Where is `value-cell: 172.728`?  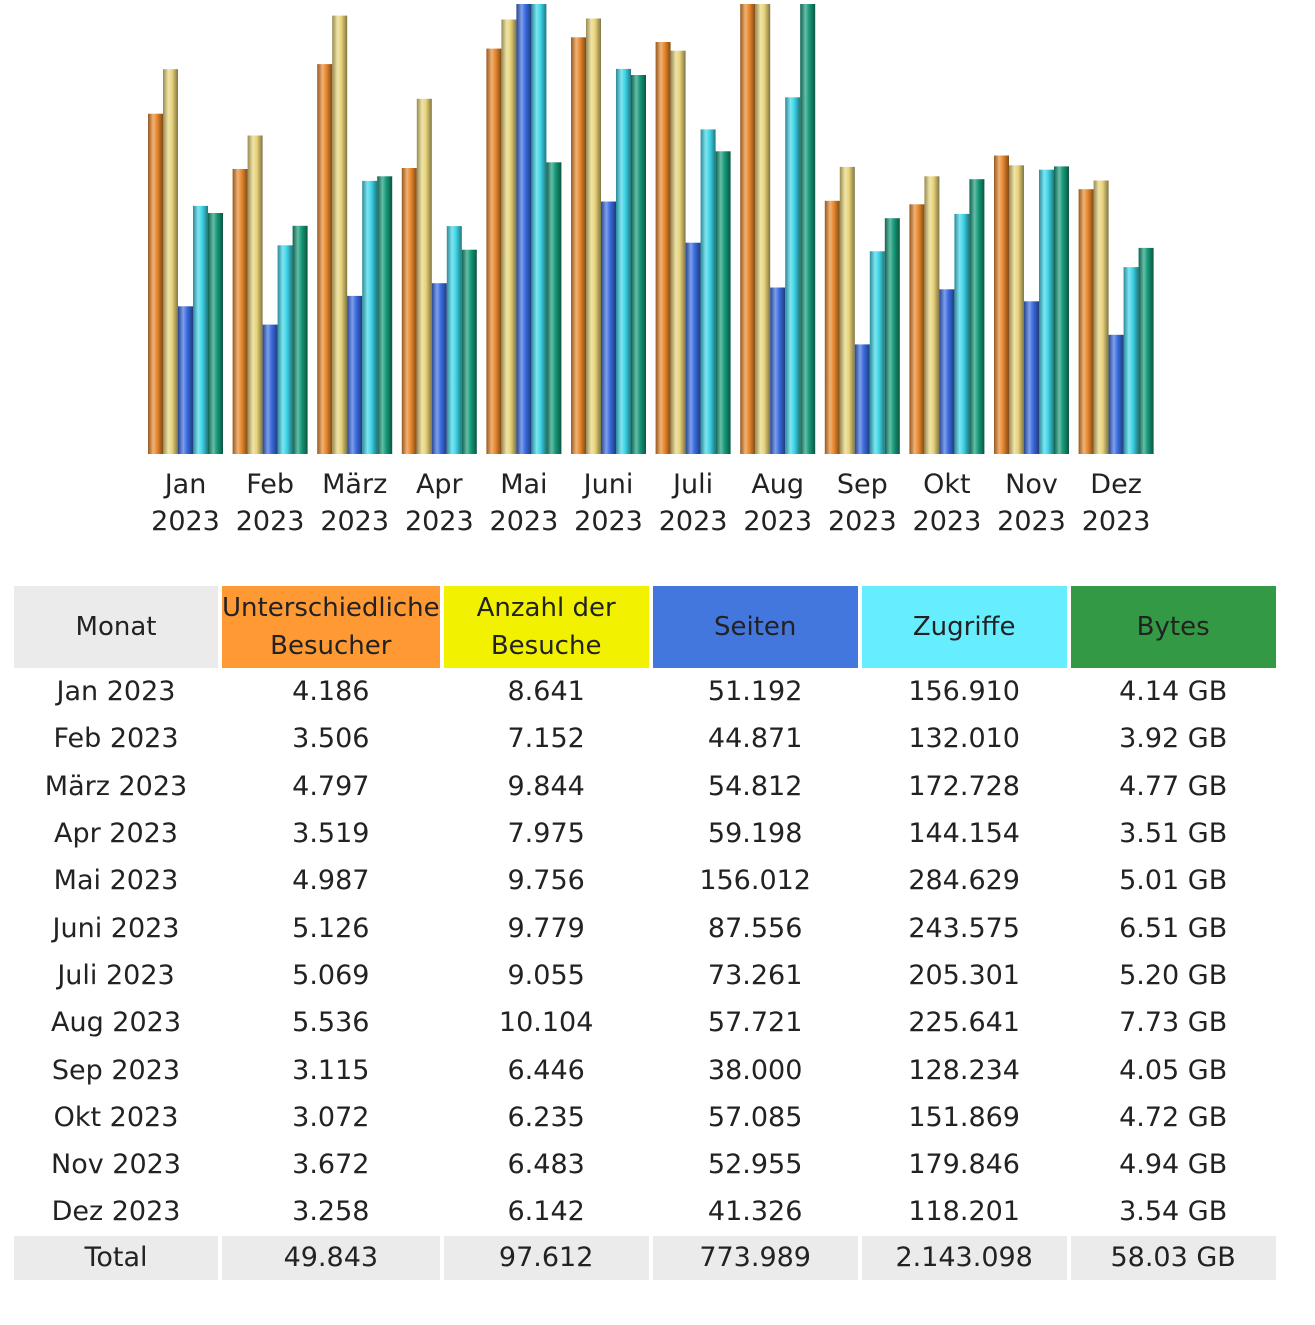 value-cell: 172.728 is located at coordinates (964, 786).